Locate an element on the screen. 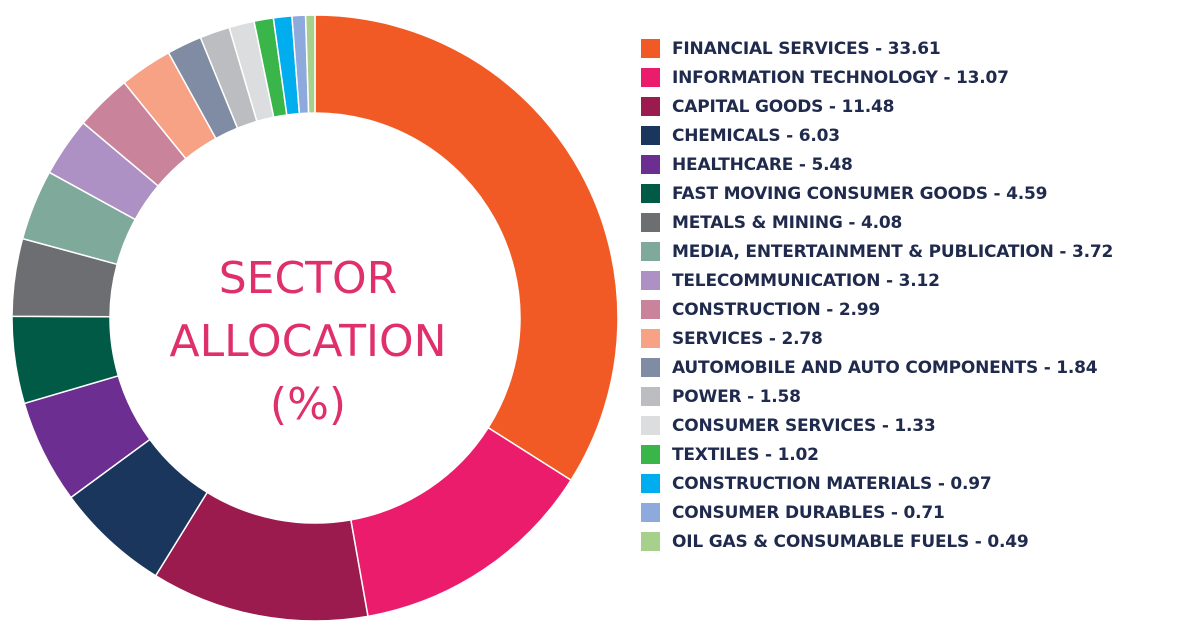 The width and height of the screenshot is (1202, 641). legend-label: TELECOMMUNICATION - 3.12 is located at coordinates (806, 280).